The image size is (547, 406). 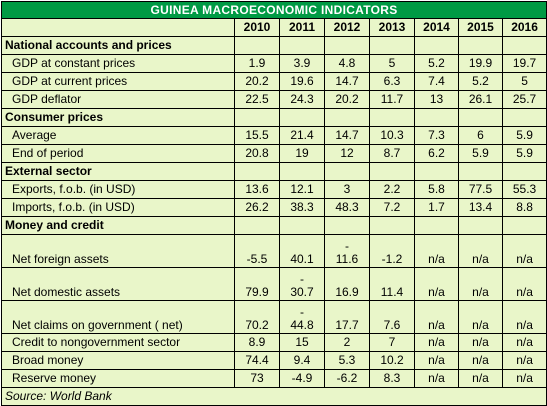 I want to click on value-cell: 19.9, so click(x=480, y=63).